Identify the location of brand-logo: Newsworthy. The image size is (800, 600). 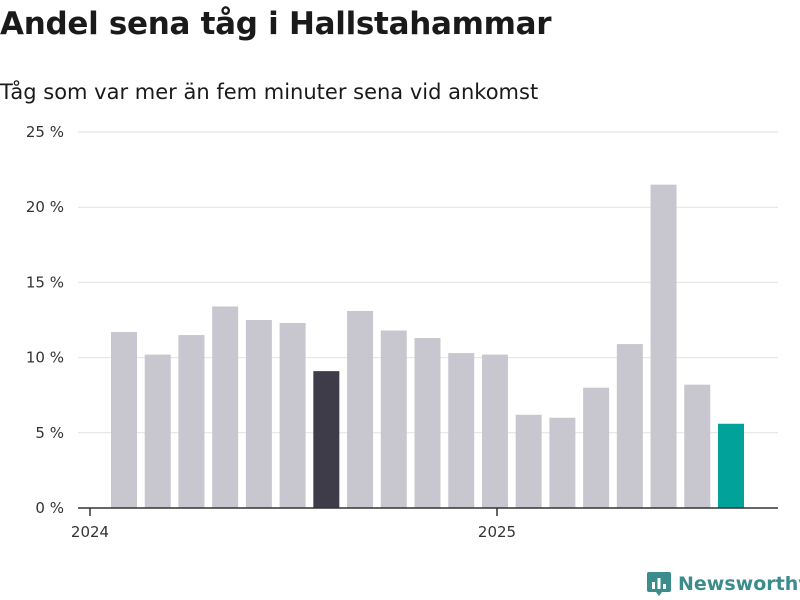
(723, 584).